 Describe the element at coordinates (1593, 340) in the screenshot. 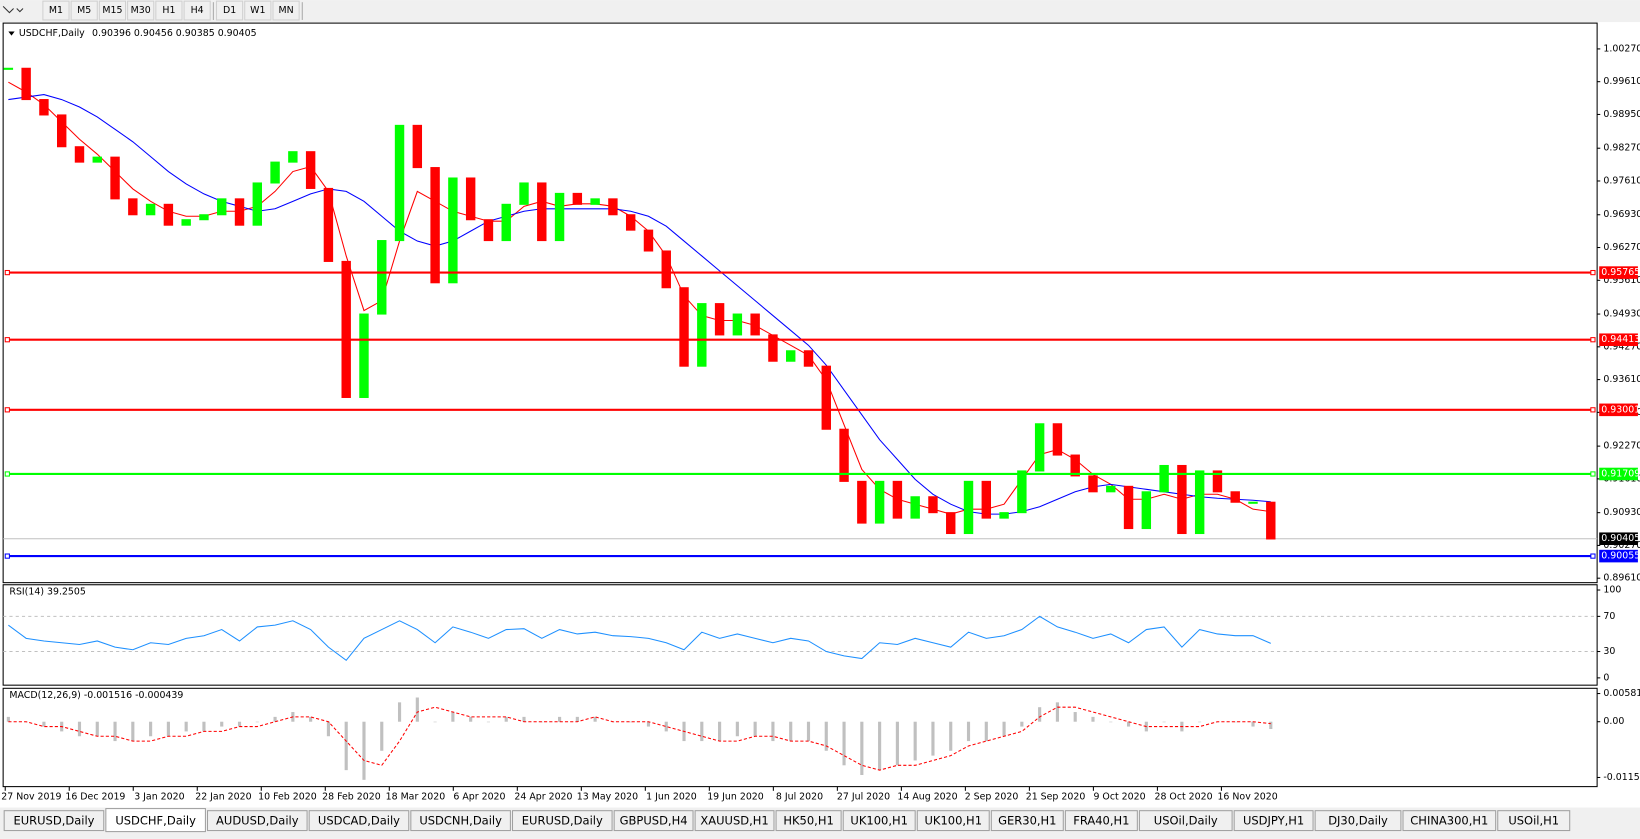

I see `level-handle` at that location.